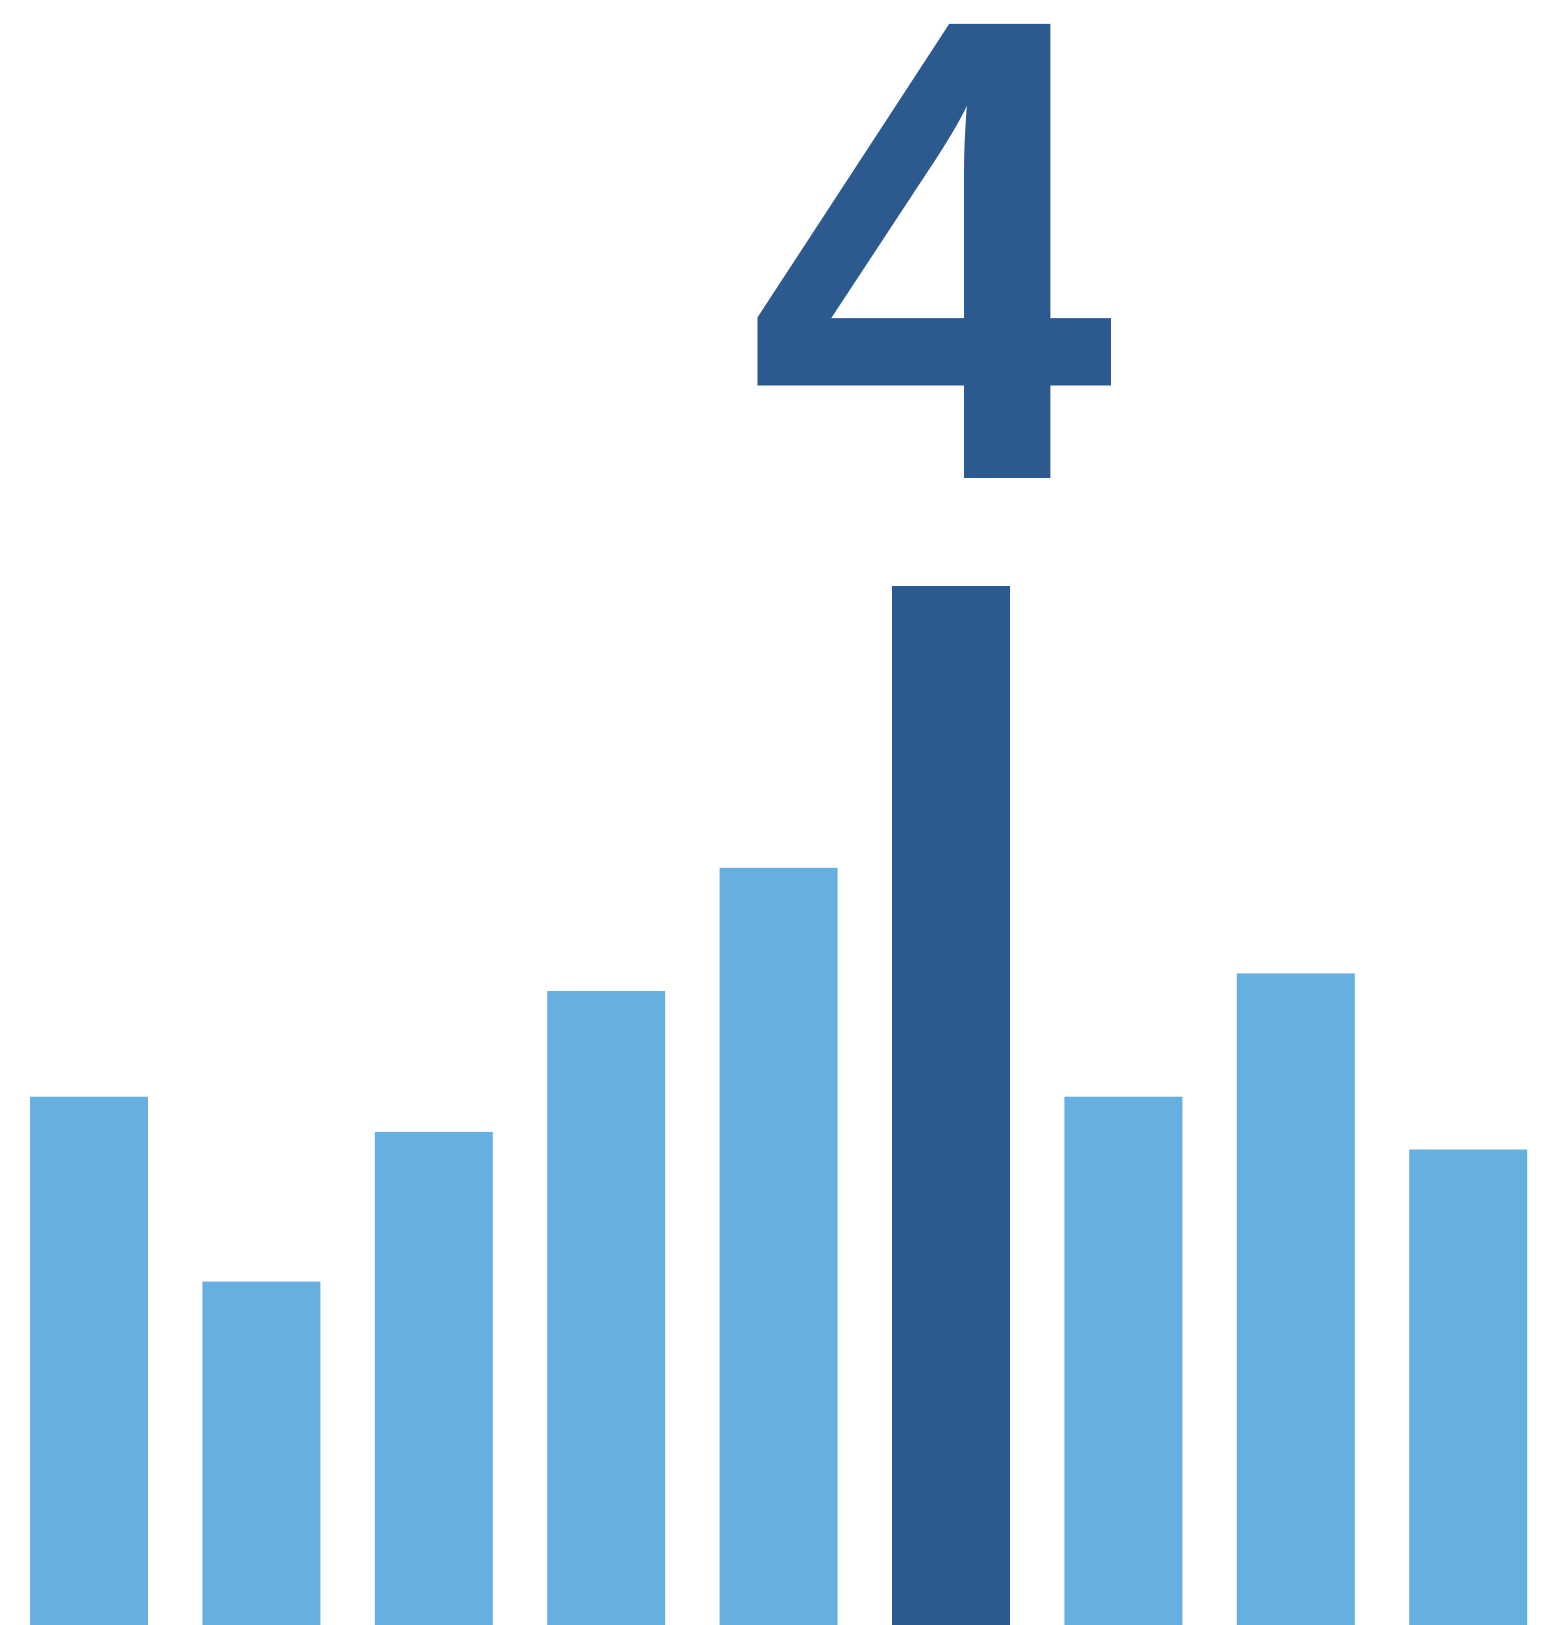  I want to click on bar-highlight, so click(951, 1105).